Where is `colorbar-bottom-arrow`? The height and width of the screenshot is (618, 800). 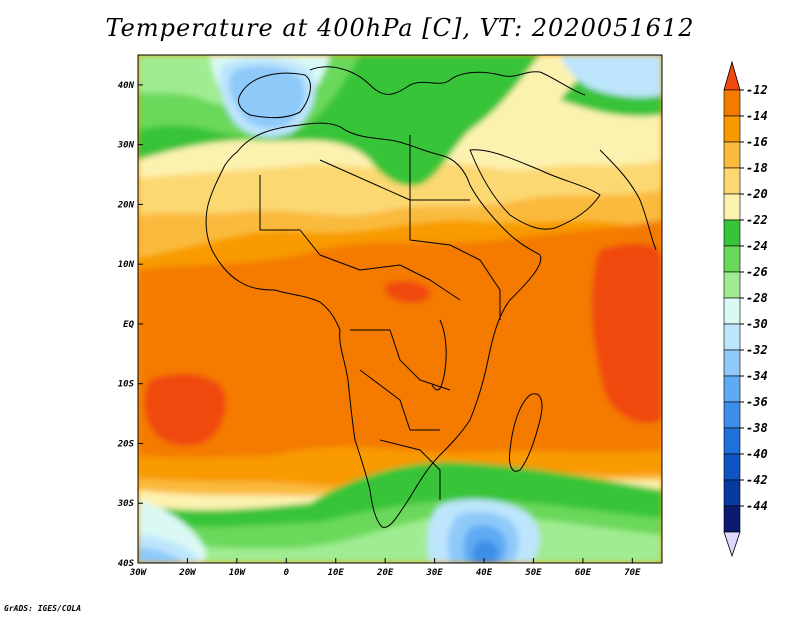 colorbar-bottom-arrow is located at coordinates (732, 544).